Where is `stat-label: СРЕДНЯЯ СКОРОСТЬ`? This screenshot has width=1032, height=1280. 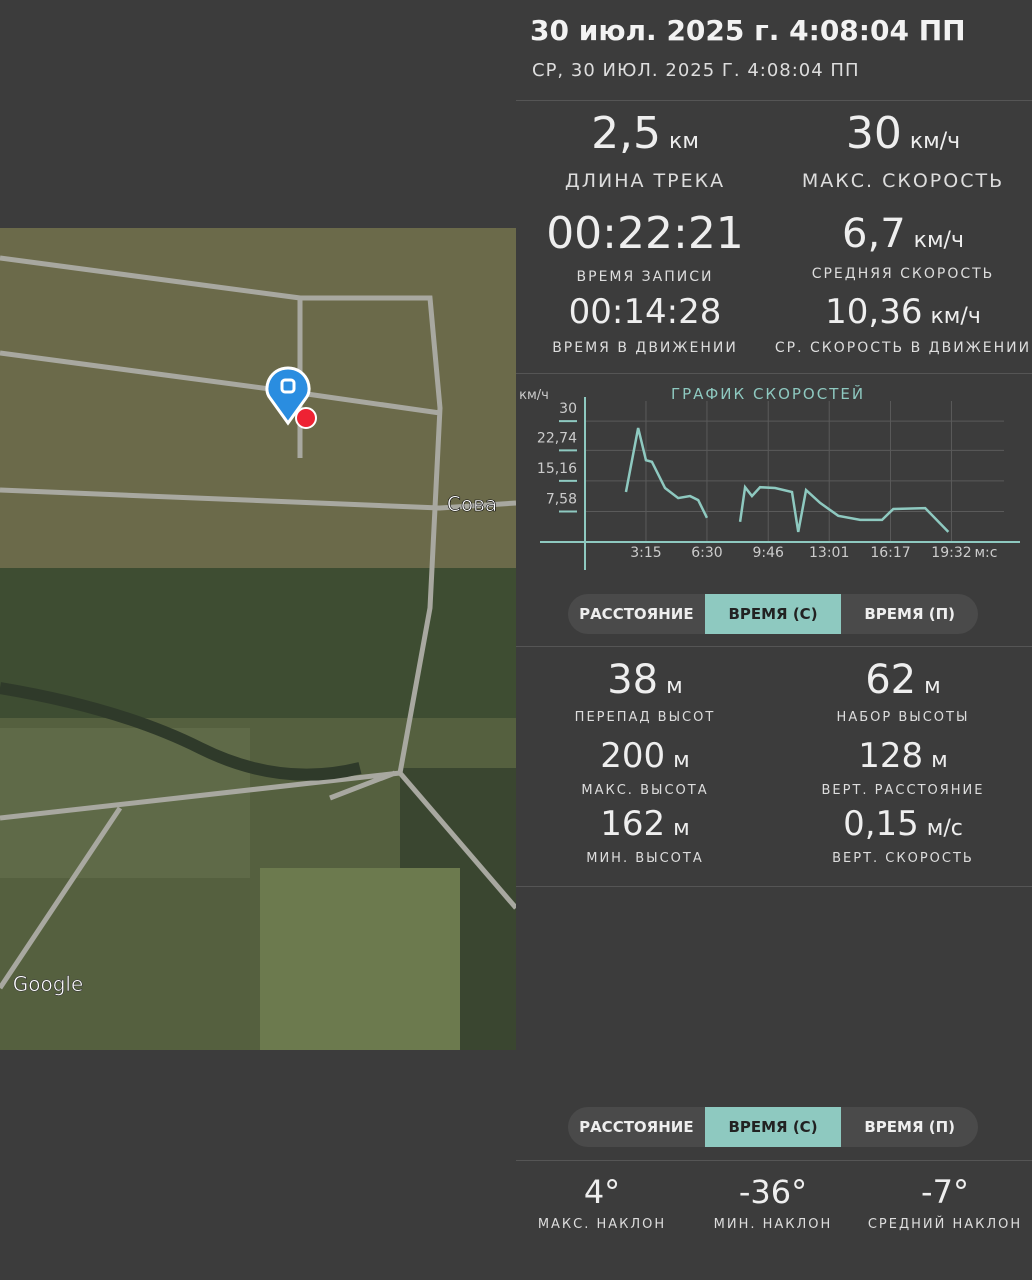 stat-label: СРЕДНЯЯ СКОРОСТЬ is located at coordinates (903, 274).